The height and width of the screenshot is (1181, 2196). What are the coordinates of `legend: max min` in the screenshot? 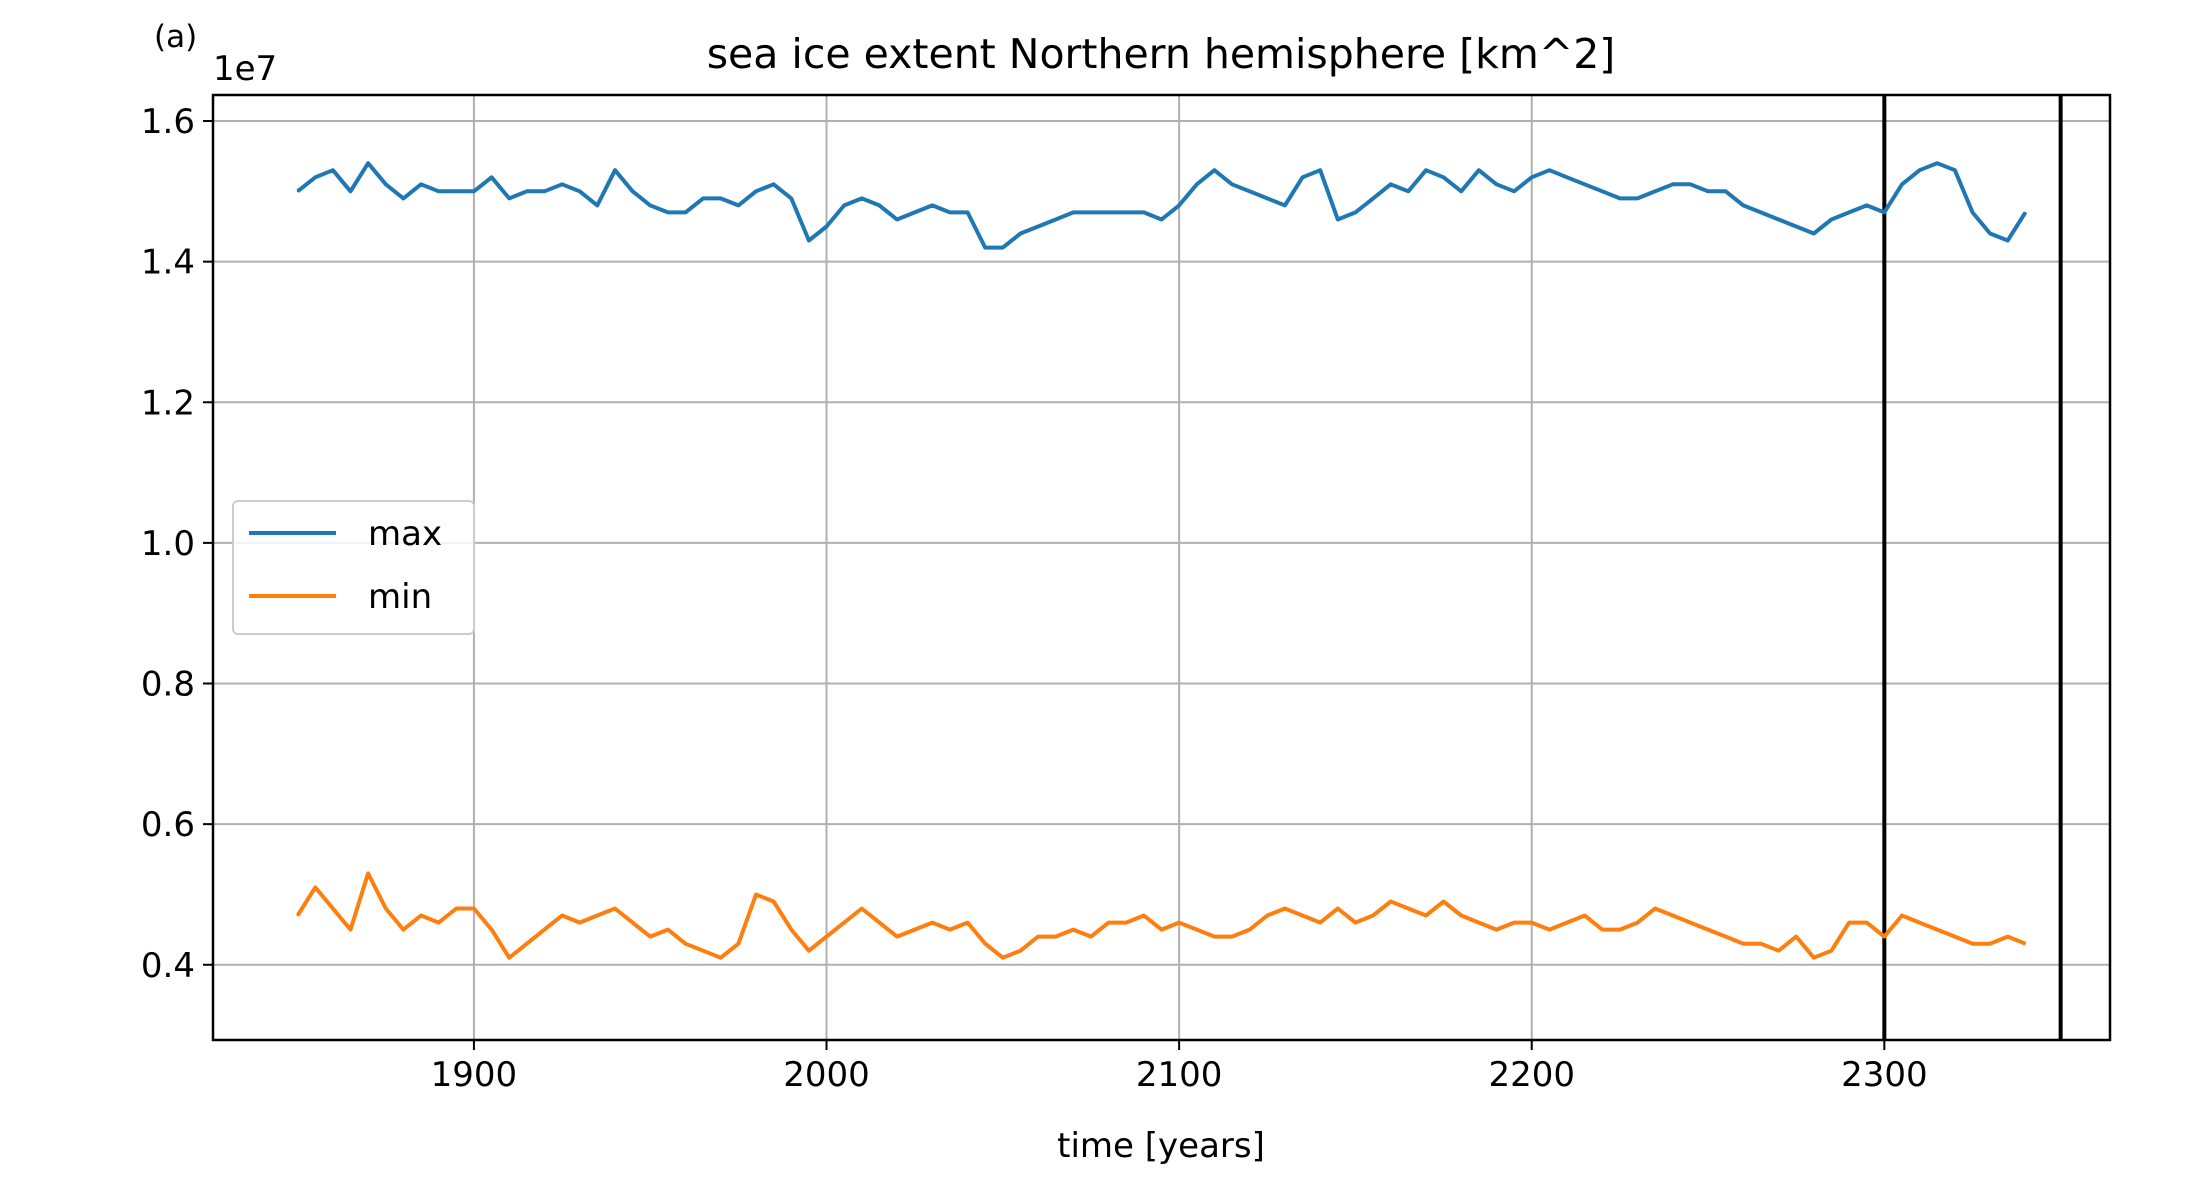 It's located at (353, 567).